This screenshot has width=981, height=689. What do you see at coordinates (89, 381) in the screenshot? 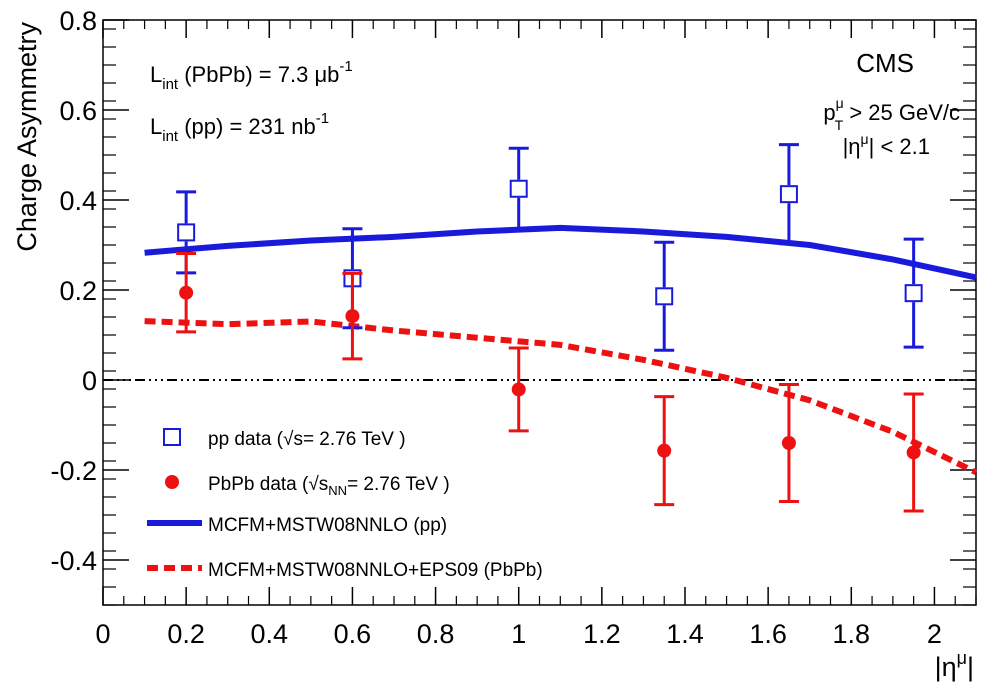
I see `y-tick-label: 0` at bounding box center [89, 381].